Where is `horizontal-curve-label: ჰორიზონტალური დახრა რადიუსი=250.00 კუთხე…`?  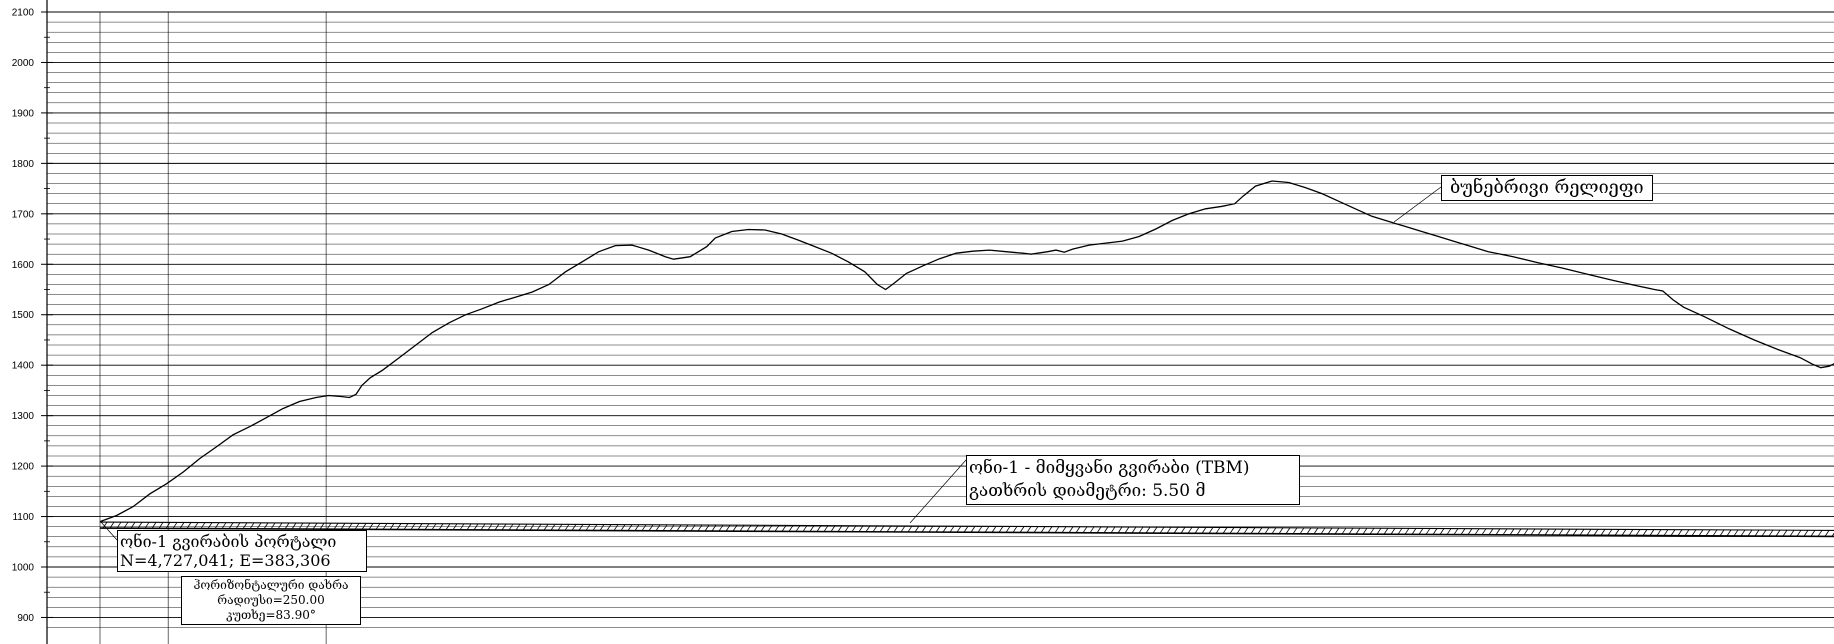 horizontal-curve-label: ჰორიზონტალური დახრა რადიუსი=250.00 კუთხე… is located at coordinates (271, 600).